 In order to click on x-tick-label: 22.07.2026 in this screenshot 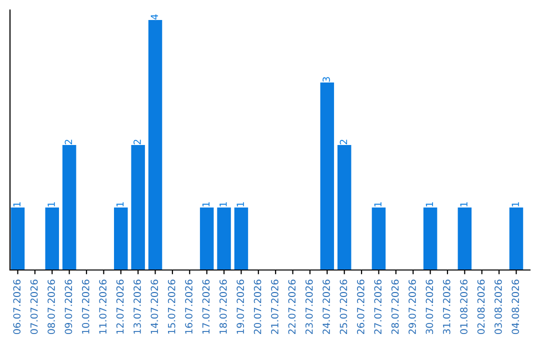, I will do `click(292, 307)`.